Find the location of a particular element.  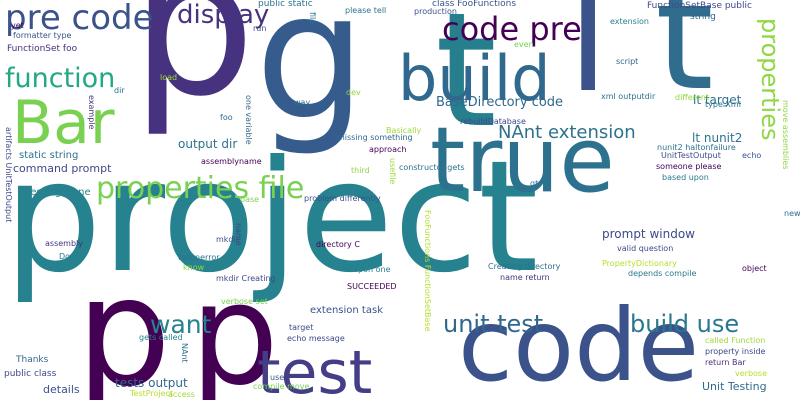

word: unit test is located at coordinates (493, 324).